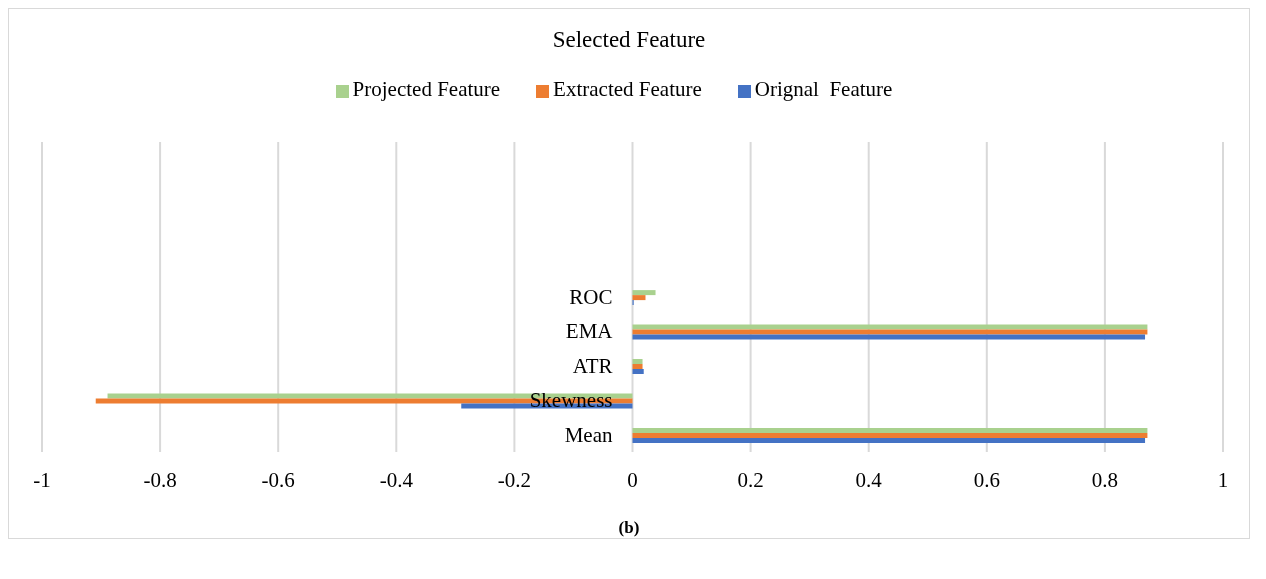 The image size is (1266, 579). What do you see at coordinates (823, 89) in the screenshot?
I see `legend-label: Orignal Feature` at bounding box center [823, 89].